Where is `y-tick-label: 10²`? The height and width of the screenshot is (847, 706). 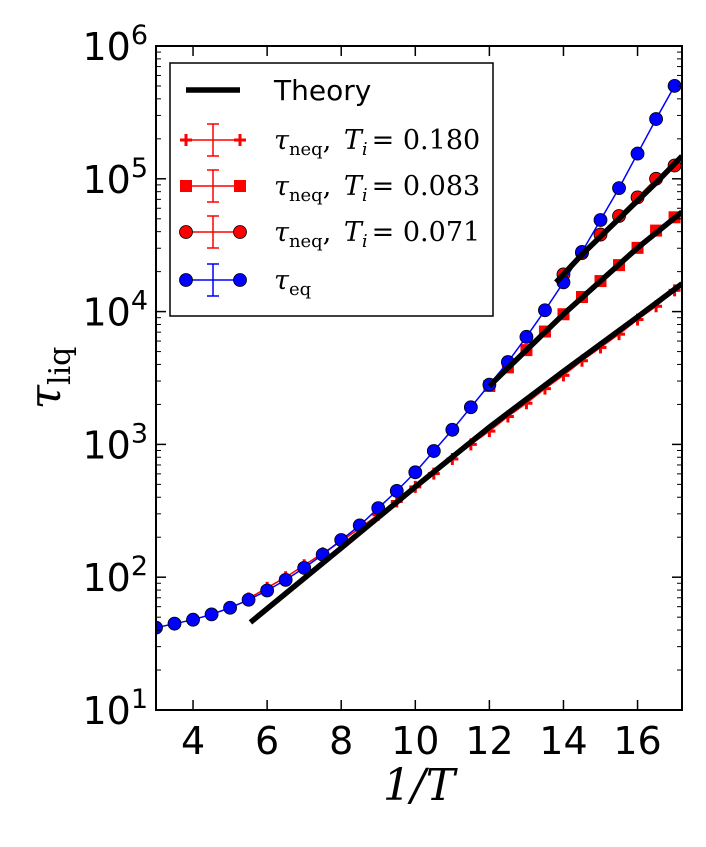 y-tick-label: 10² is located at coordinates (115, 575).